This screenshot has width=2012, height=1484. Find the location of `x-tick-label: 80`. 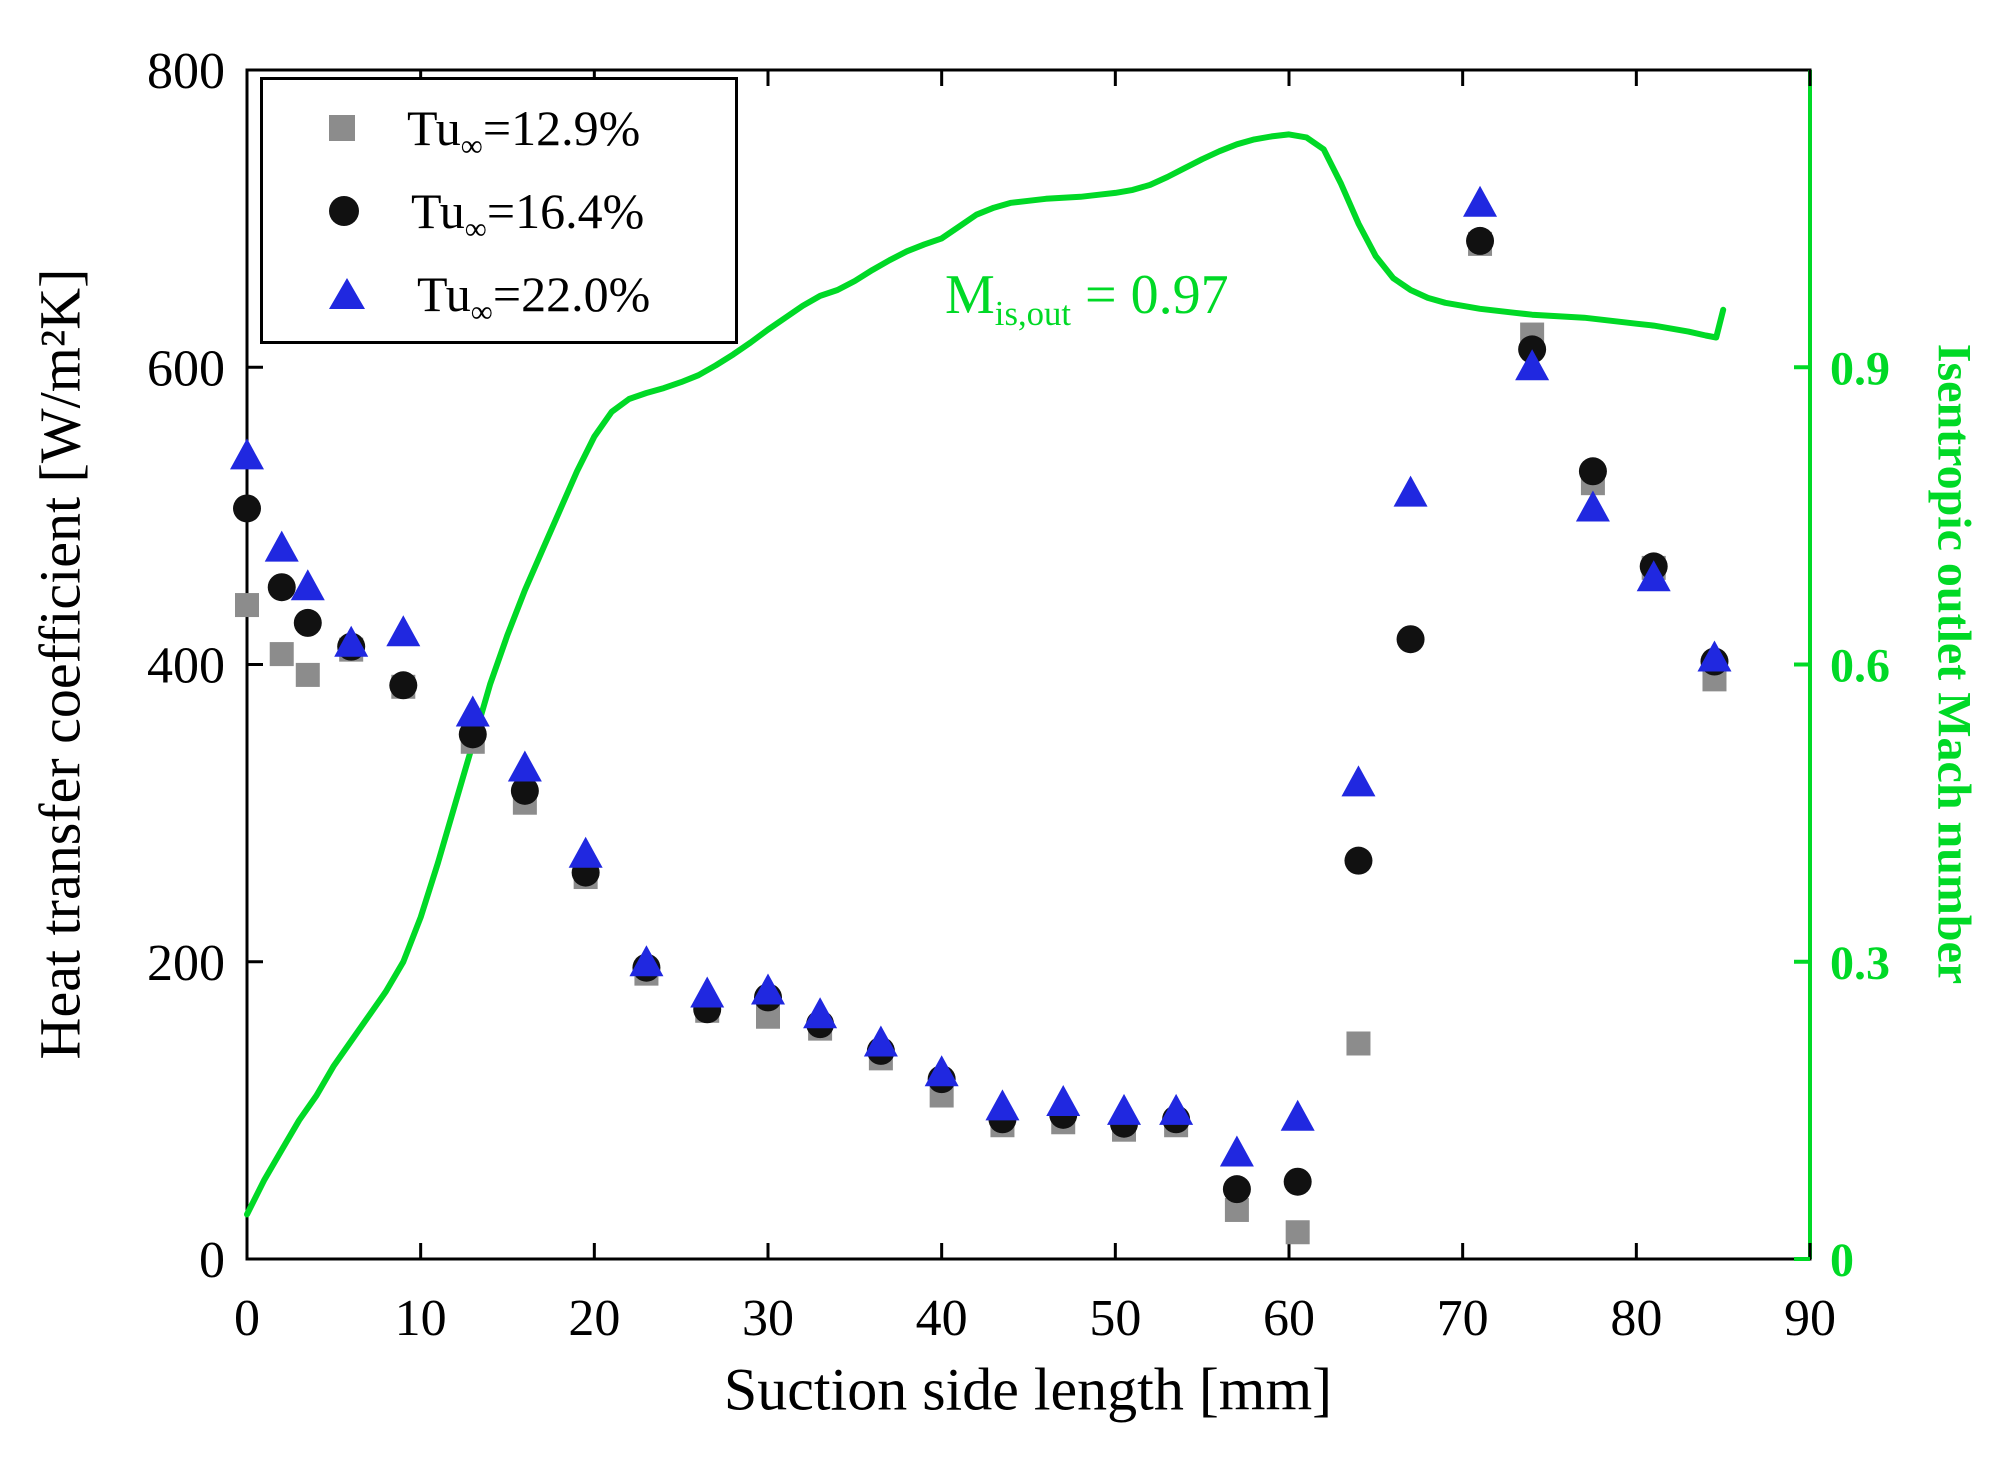

x-tick-label: 80 is located at coordinates (1636, 1318).